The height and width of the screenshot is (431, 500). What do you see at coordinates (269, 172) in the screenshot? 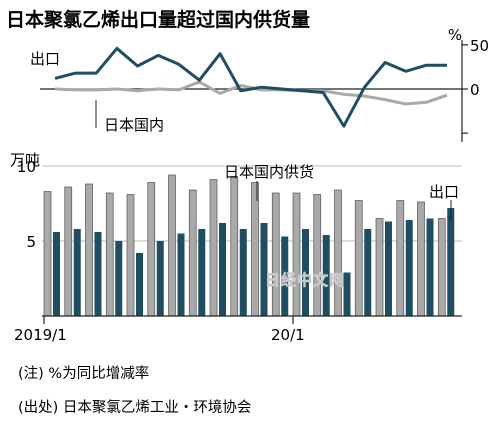
I see `legend-domestic-bar: 日本国内供货` at bounding box center [269, 172].